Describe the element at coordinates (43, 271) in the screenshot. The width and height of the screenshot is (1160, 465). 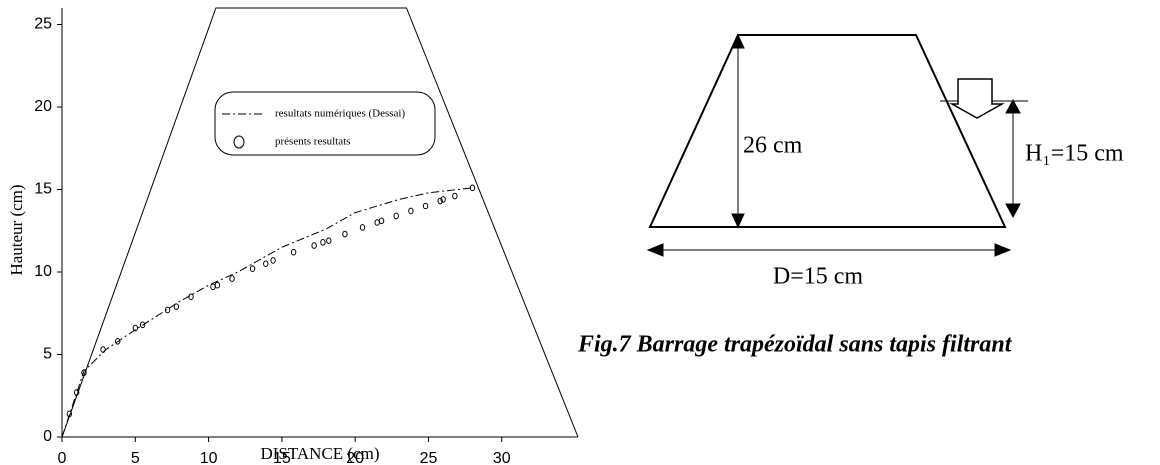
I see `y-tick-label: 10` at that location.